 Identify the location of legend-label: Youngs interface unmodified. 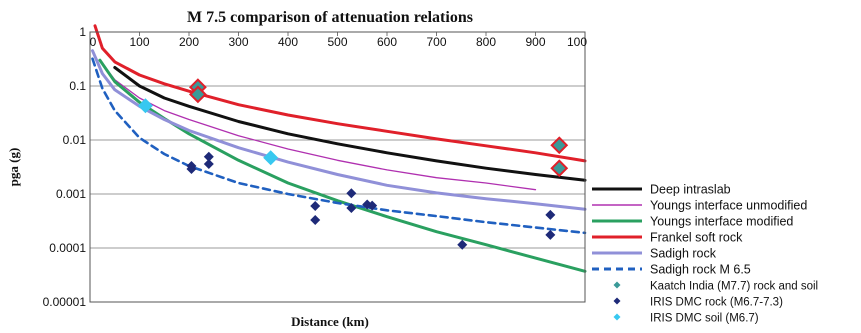
(728, 206).